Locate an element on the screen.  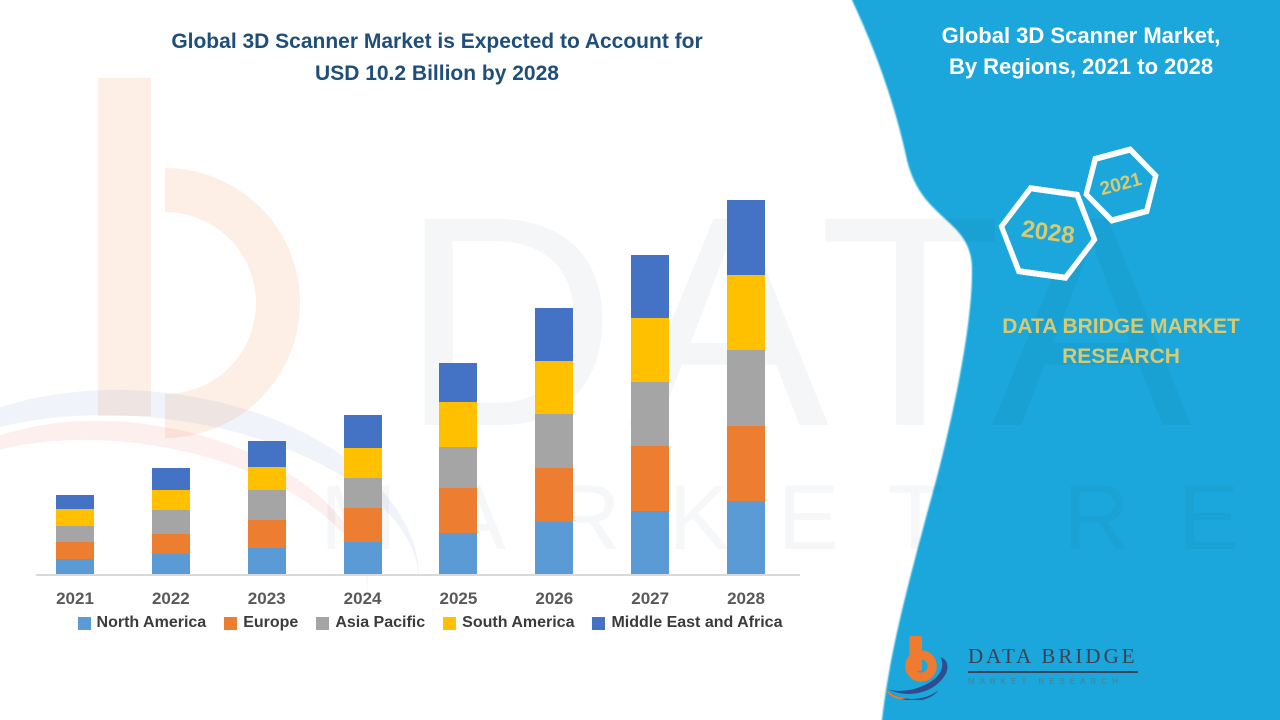
bar-2025-middle-east-and-africa is located at coordinates (458, 382).